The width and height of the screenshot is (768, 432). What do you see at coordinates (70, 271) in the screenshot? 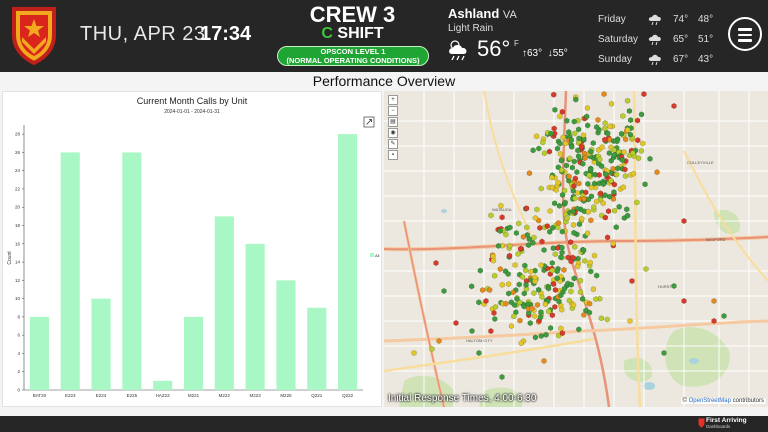
I see `bar-e223` at bounding box center [70, 271].